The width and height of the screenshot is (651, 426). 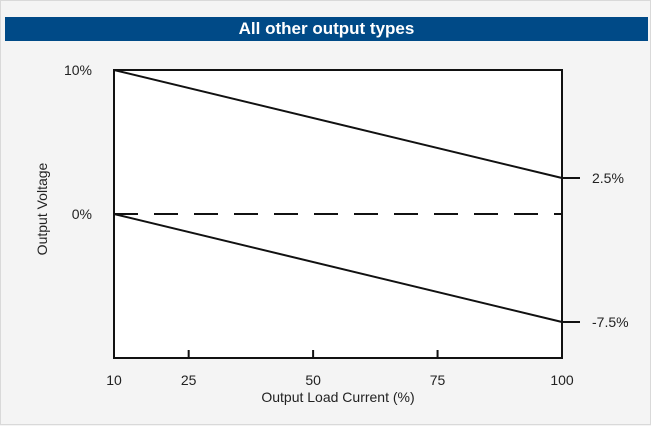 I want to click on chart-title: All other output types, so click(x=326, y=29).